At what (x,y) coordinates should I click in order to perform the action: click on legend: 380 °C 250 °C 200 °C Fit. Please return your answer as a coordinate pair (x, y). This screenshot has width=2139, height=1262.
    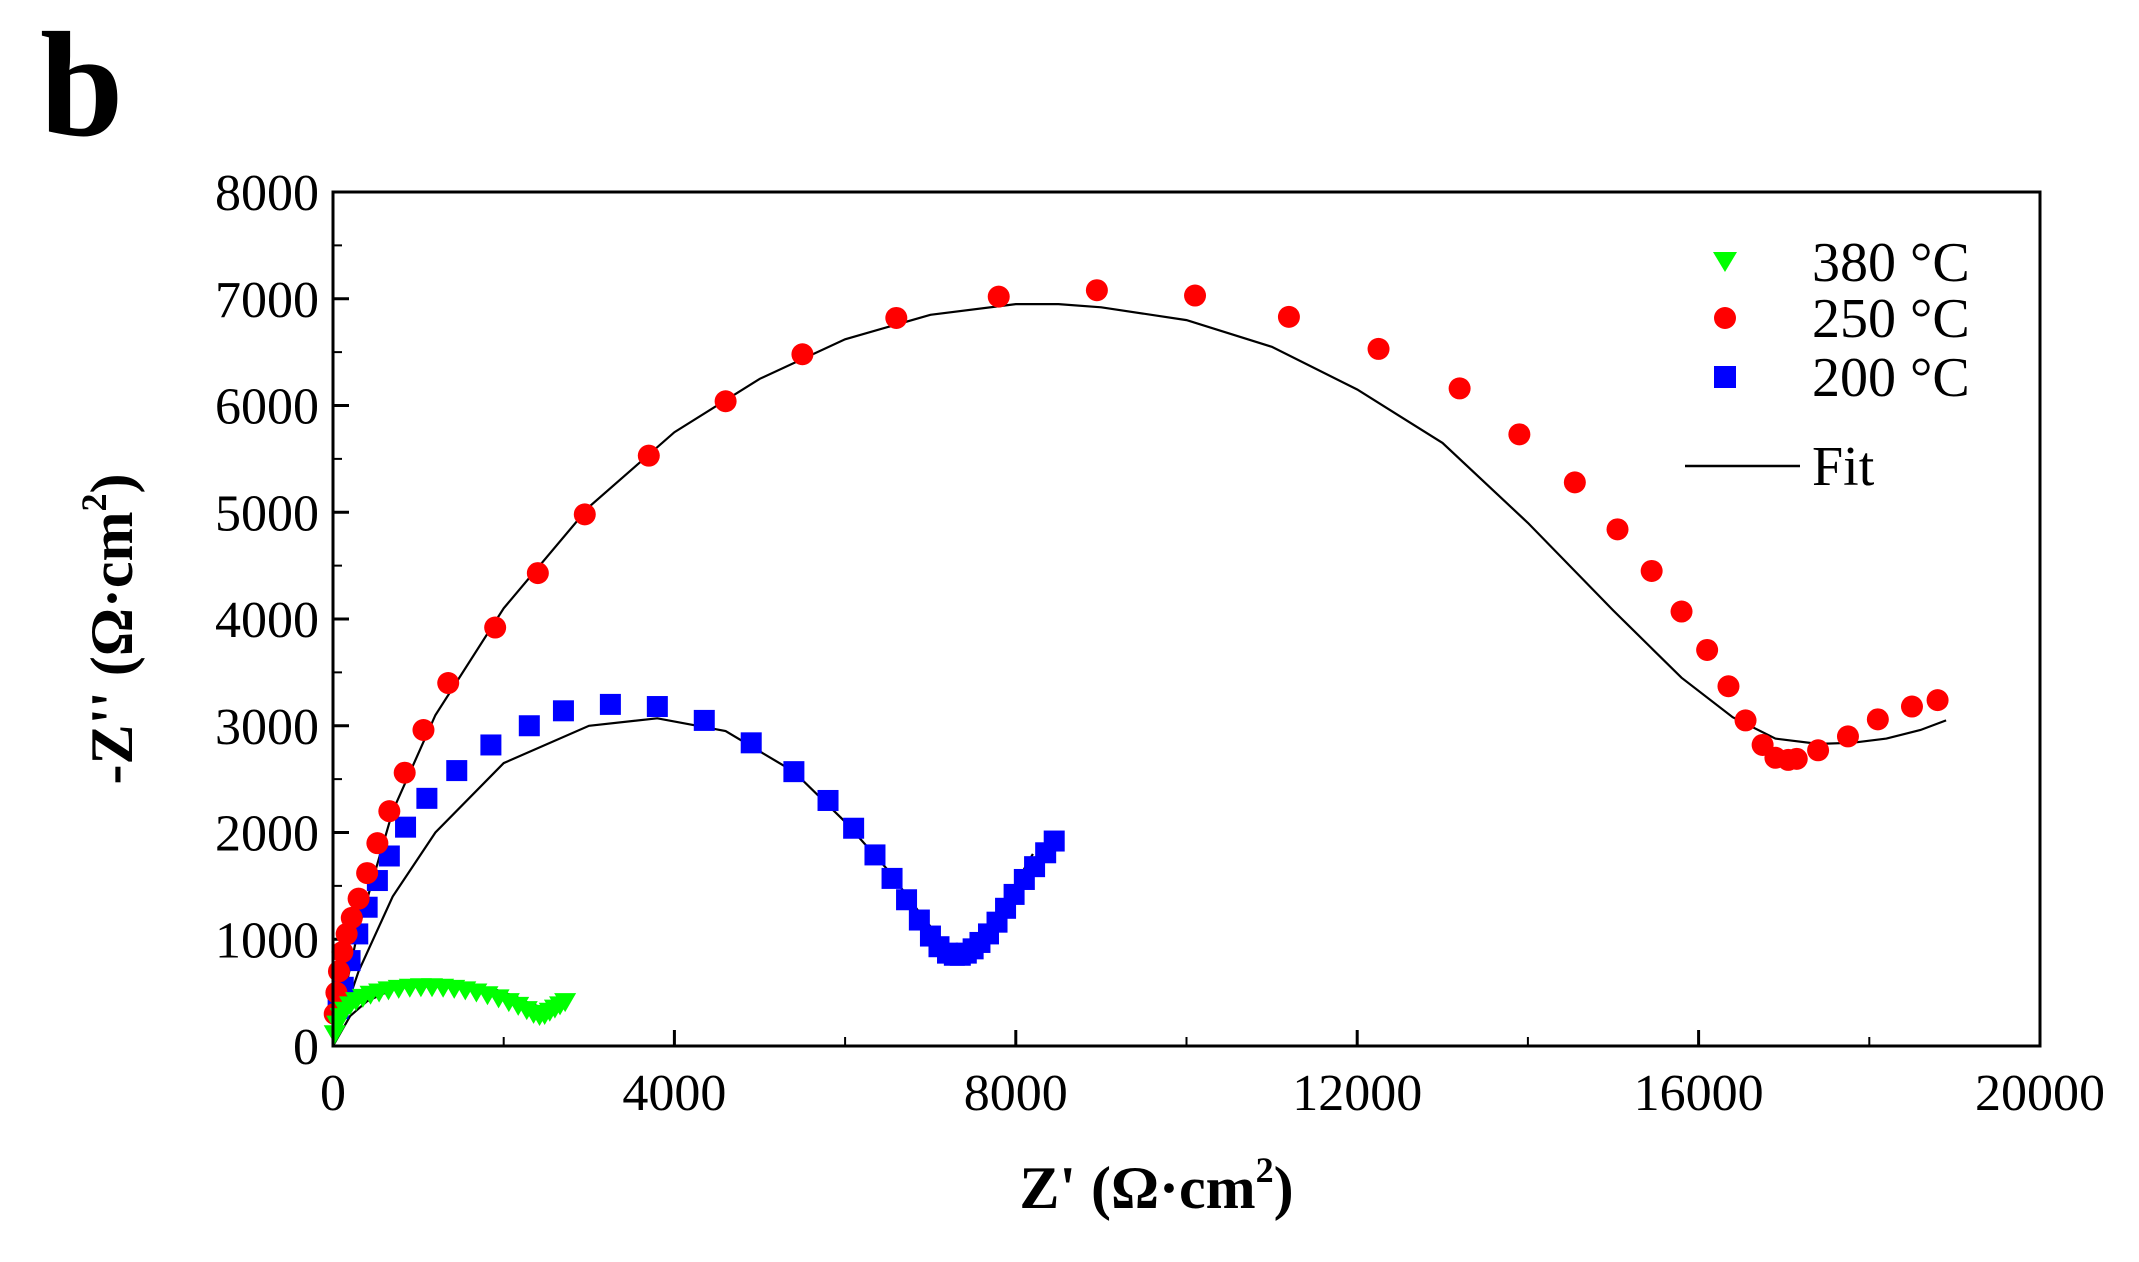
    Looking at the image, I should click on (1827, 365).